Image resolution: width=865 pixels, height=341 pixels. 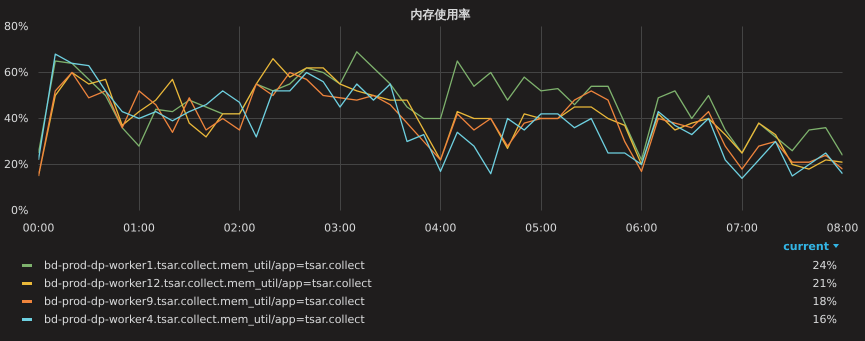 I want to click on x-tick-label: 00:00, so click(x=38, y=228).